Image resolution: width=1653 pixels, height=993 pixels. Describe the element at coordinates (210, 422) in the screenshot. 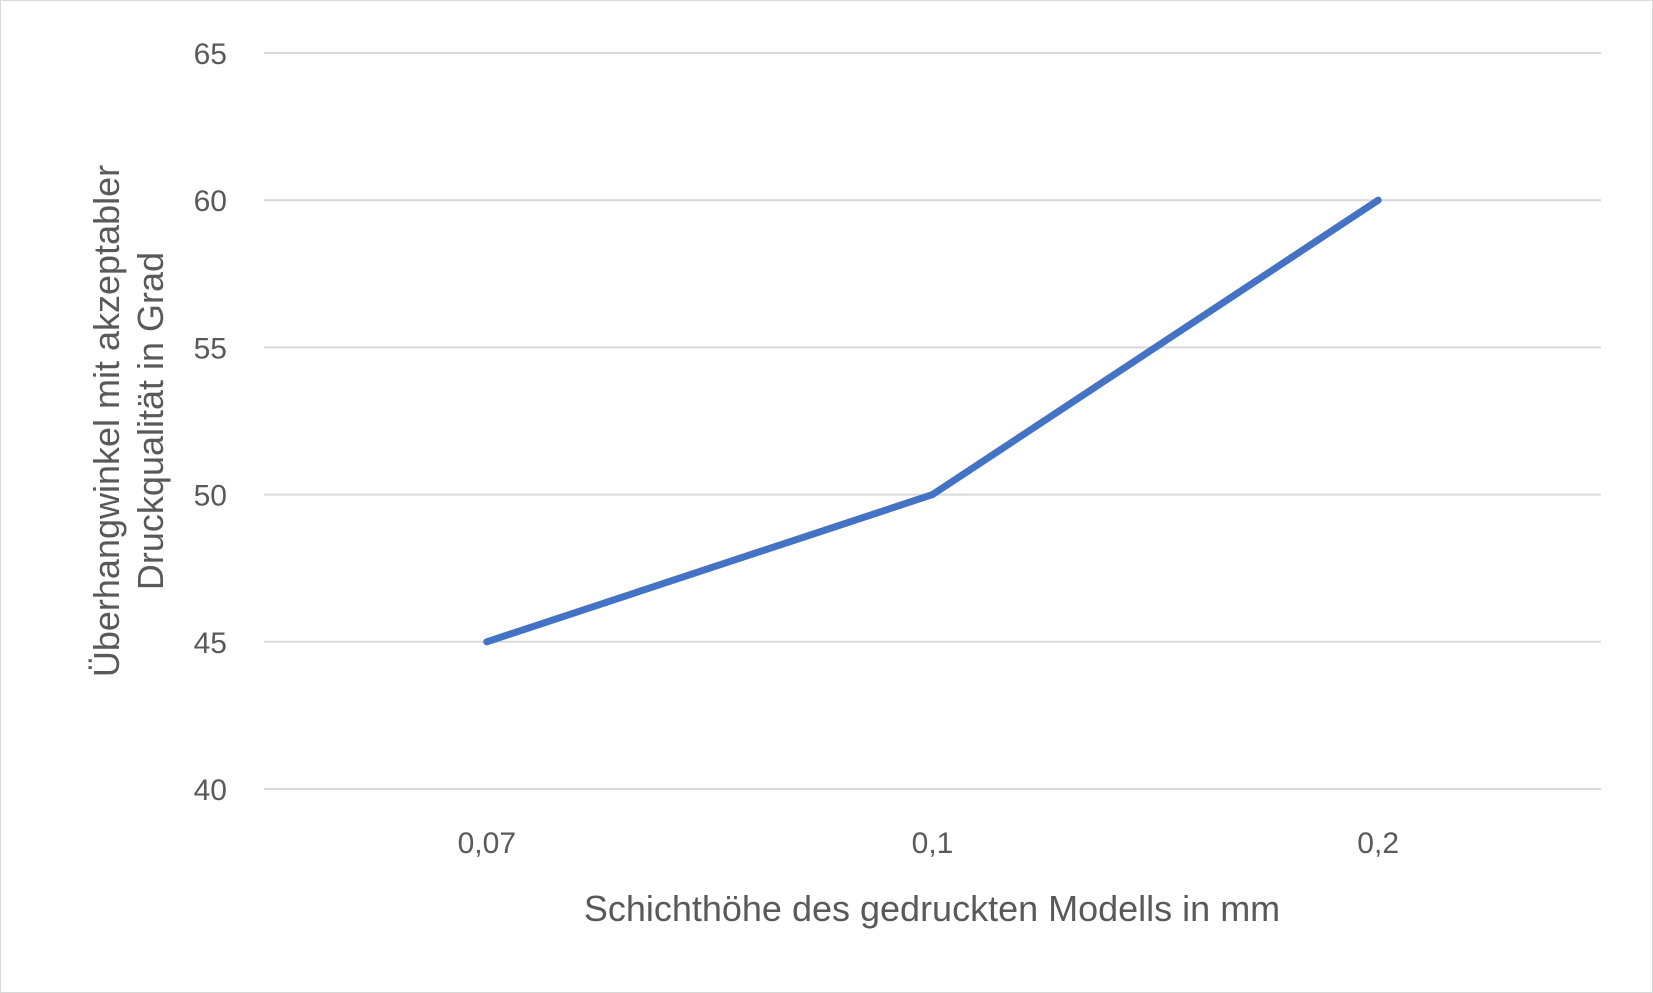

I see `y-tick-labels: 40 45 50 55 60 65` at that location.